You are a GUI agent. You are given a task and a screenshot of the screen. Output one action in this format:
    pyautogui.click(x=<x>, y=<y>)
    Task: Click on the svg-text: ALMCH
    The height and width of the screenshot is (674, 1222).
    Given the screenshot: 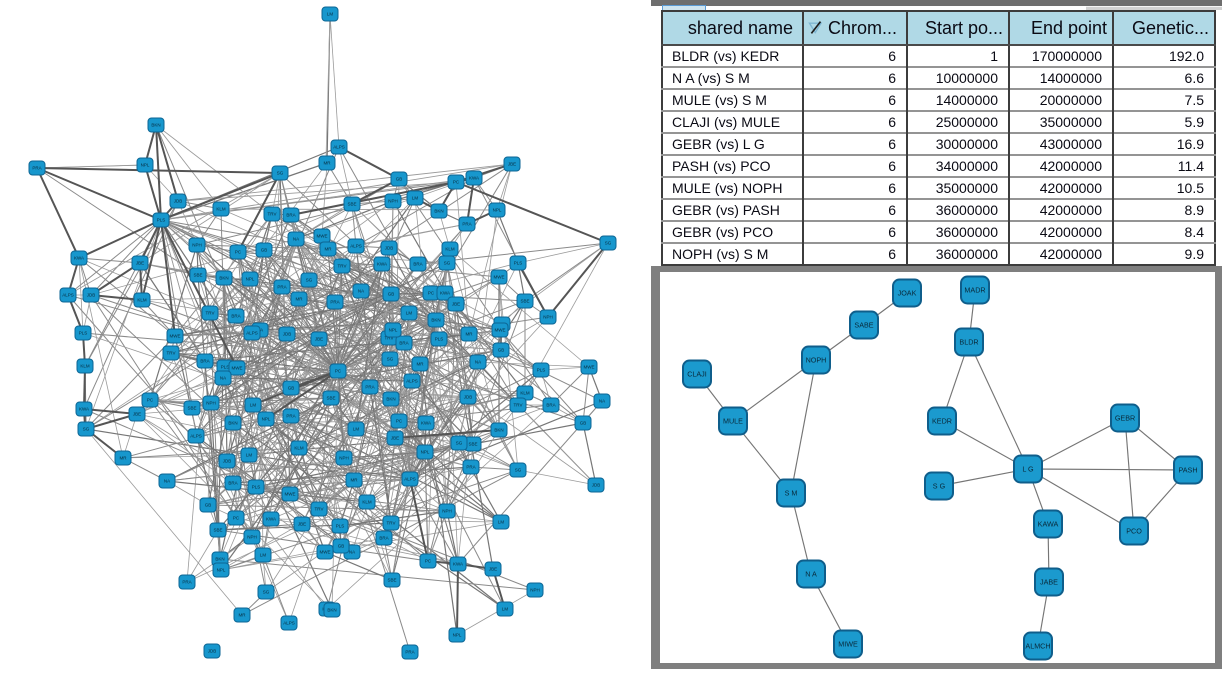 What is the action you would take?
    pyautogui.click(x=1037, y=646)
    